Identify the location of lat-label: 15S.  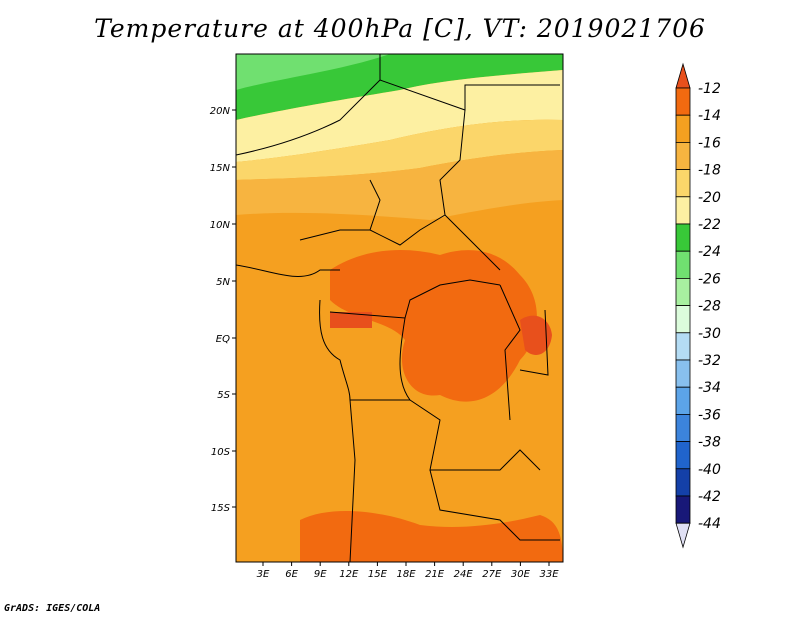
(221, 508).